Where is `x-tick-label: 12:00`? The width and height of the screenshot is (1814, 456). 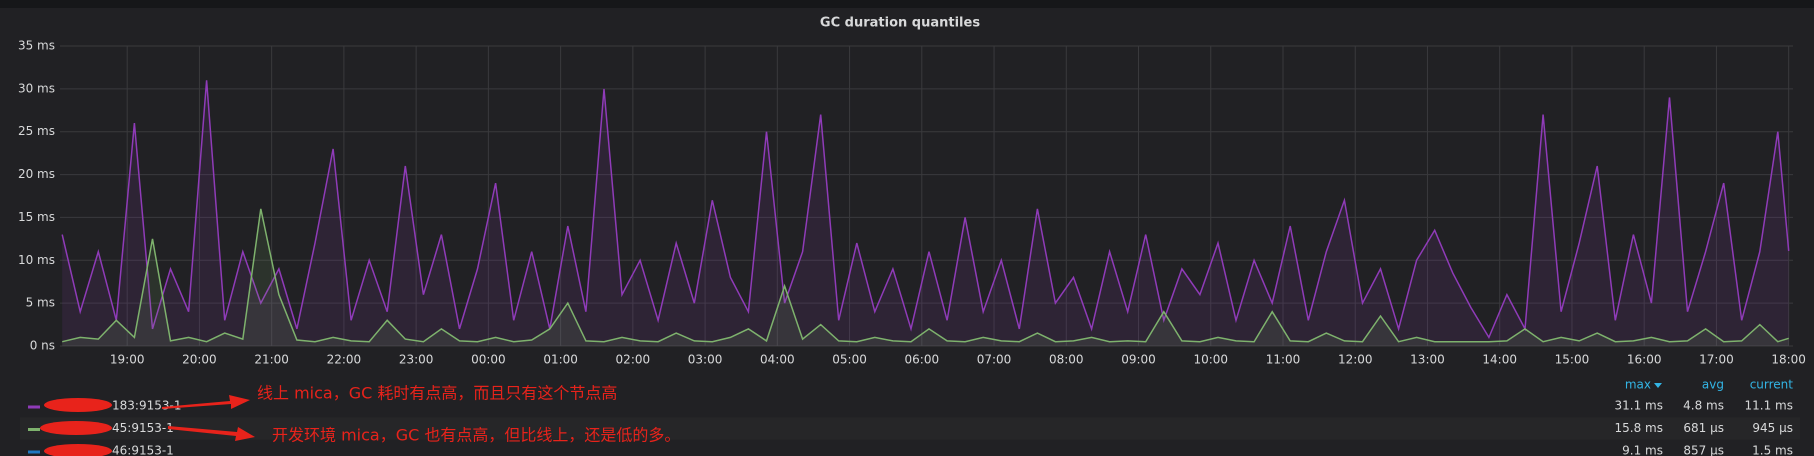
x-tick-label: 12:00 is located at coordinates (1355, 360).